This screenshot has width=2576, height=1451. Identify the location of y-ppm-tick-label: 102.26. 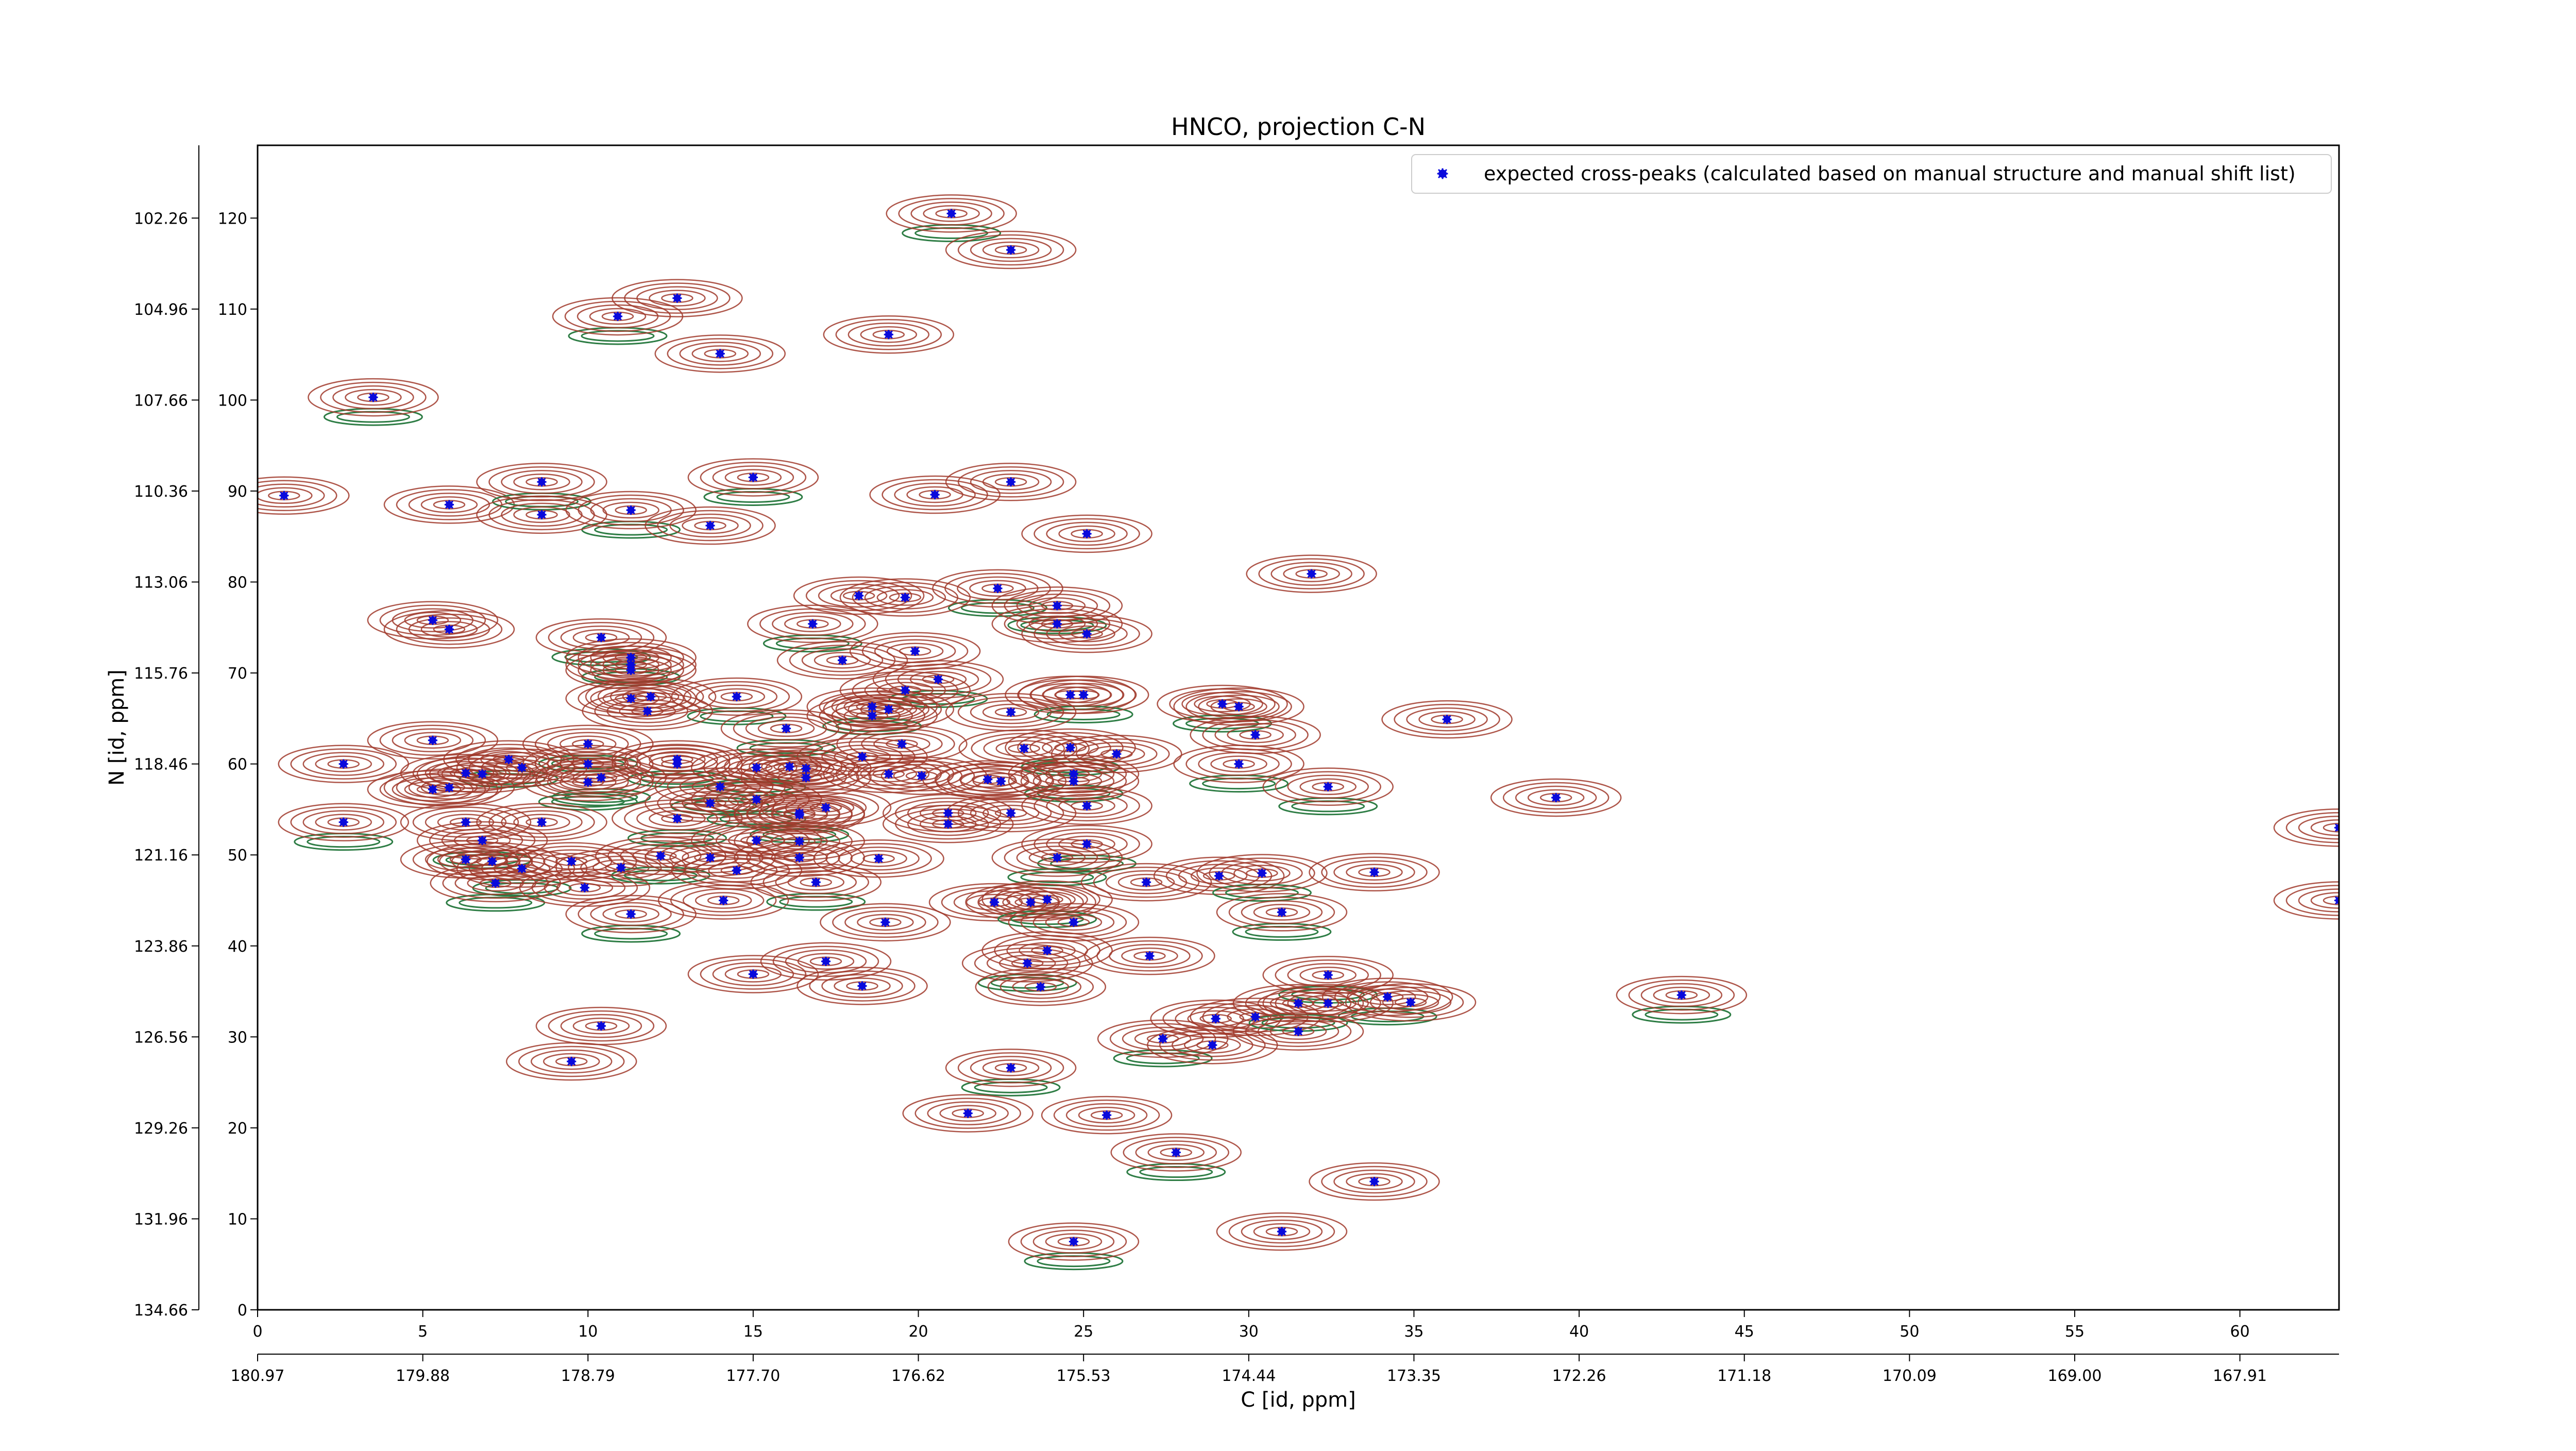
(161, 219).